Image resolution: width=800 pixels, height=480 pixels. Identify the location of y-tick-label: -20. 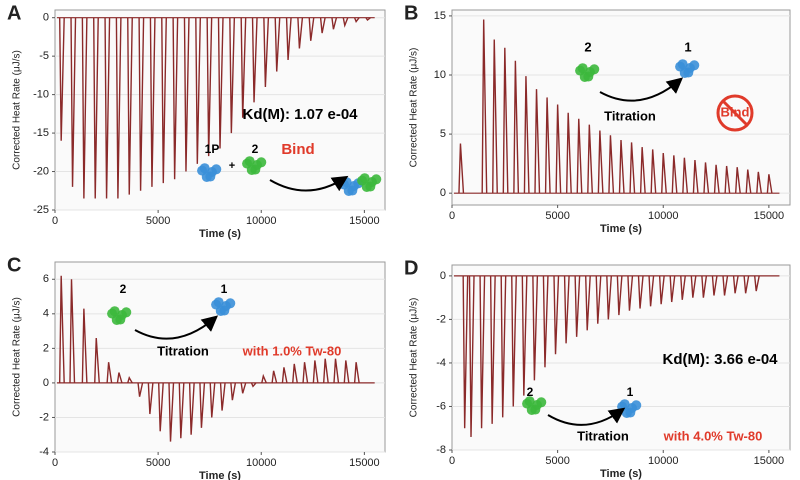
(41, 171).